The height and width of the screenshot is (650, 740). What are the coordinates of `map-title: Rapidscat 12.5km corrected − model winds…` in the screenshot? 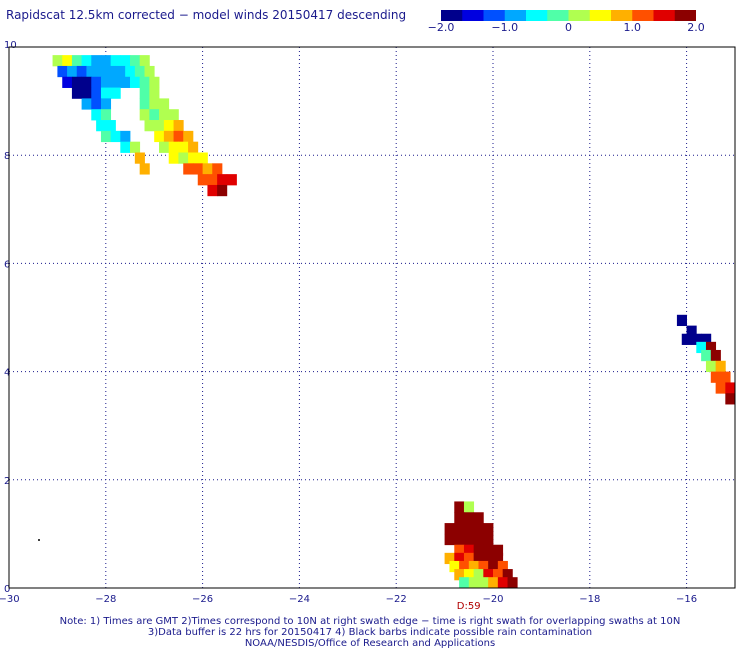 It's located at (206, 15).